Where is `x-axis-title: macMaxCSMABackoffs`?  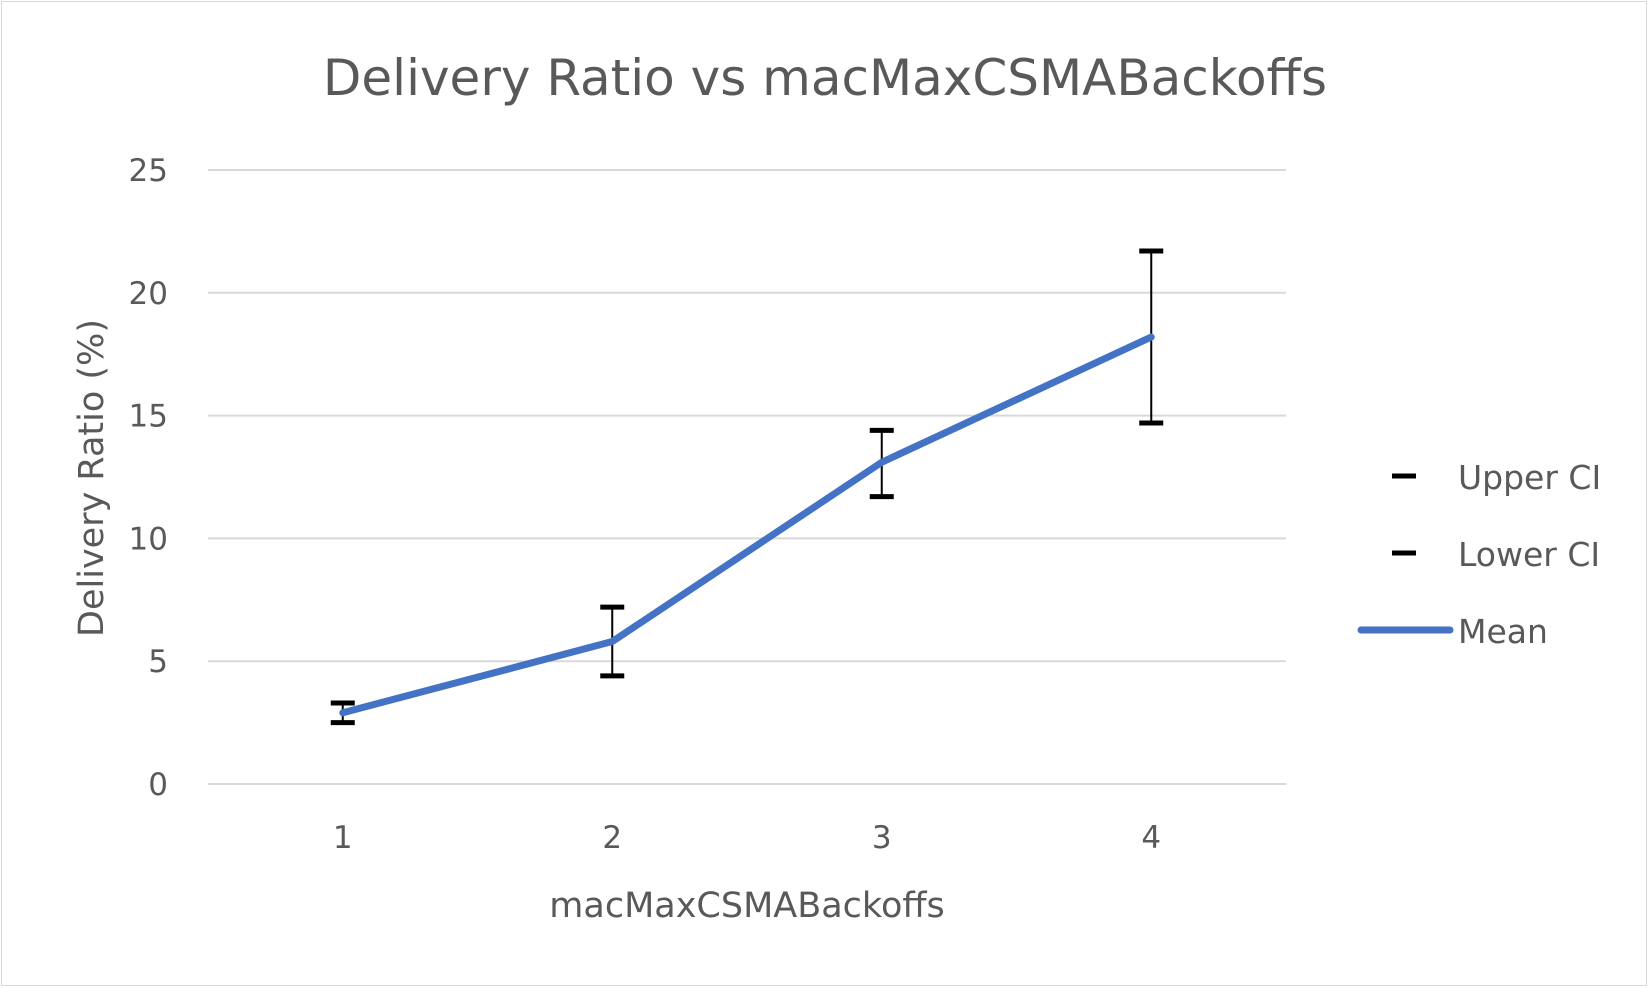
x-axis-title: macMaxCSMABackoffs is located at coordinates (746, 906).